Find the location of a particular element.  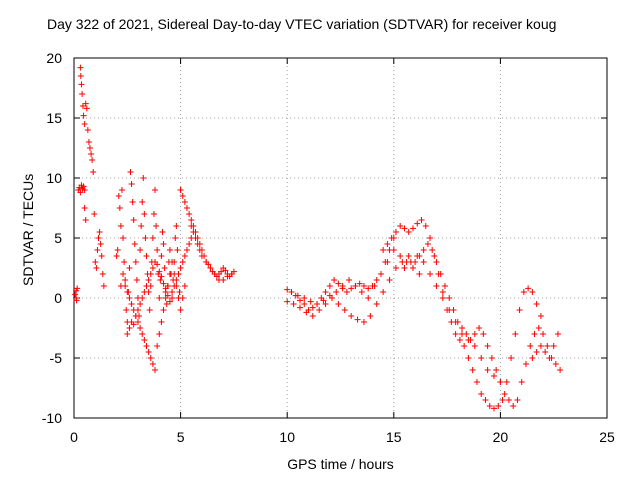

x-tick-label: 25 is located at coordinates (607, 437).